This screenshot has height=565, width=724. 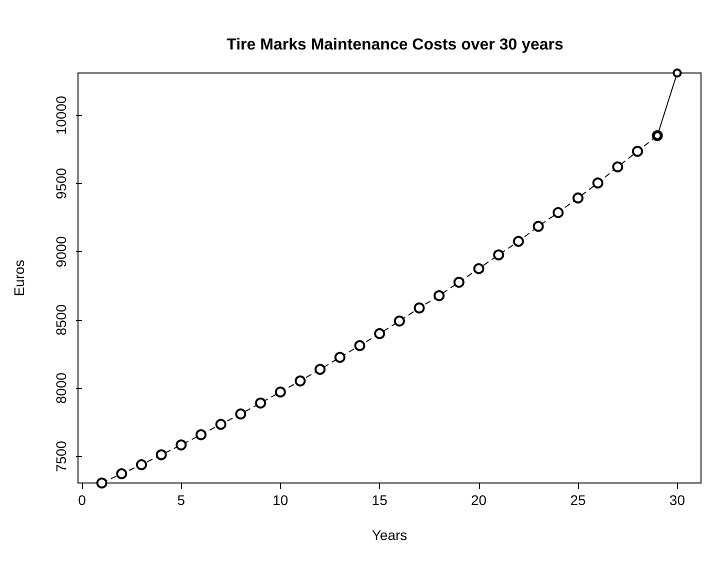 I want to click on x-tick-label: 10, so click(x=280, y=500).